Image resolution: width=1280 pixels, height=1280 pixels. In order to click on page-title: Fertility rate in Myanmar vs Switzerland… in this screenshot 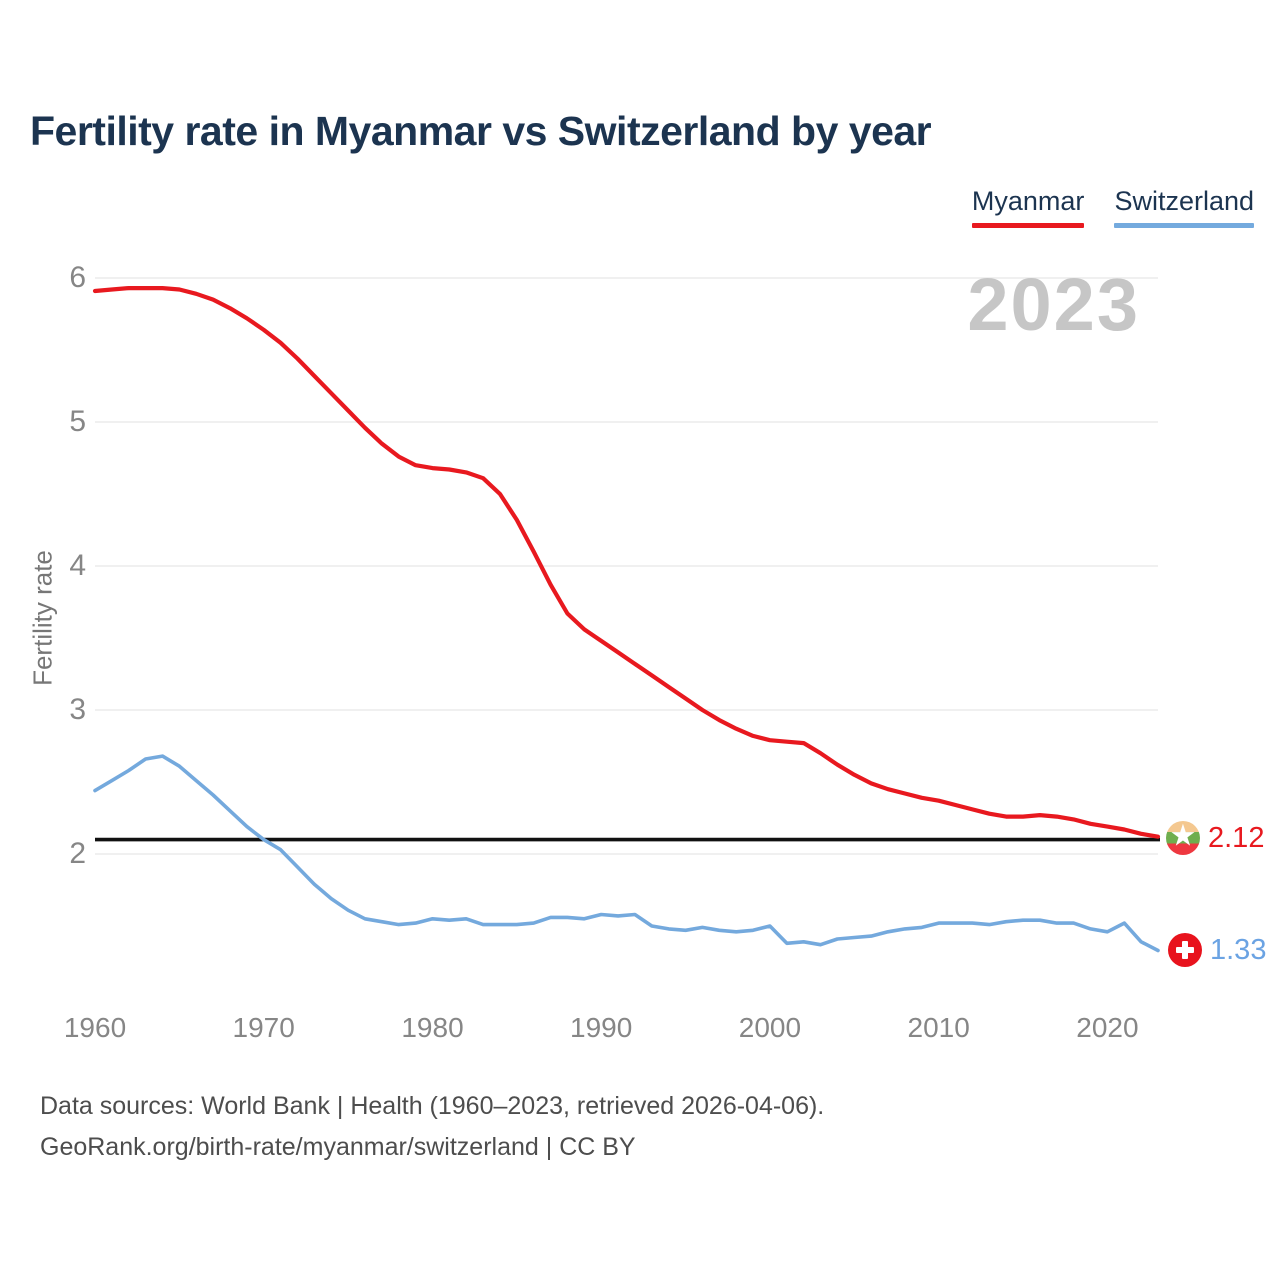, I will do `click(481, 131)`.